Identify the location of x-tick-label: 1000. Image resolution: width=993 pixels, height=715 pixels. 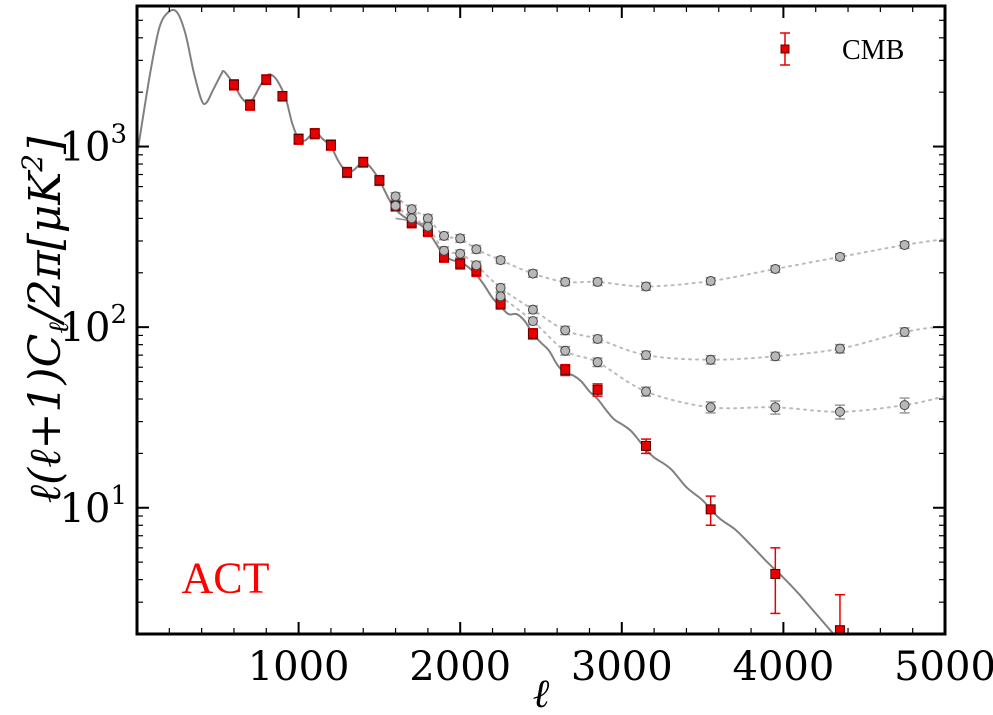
(299, 667).